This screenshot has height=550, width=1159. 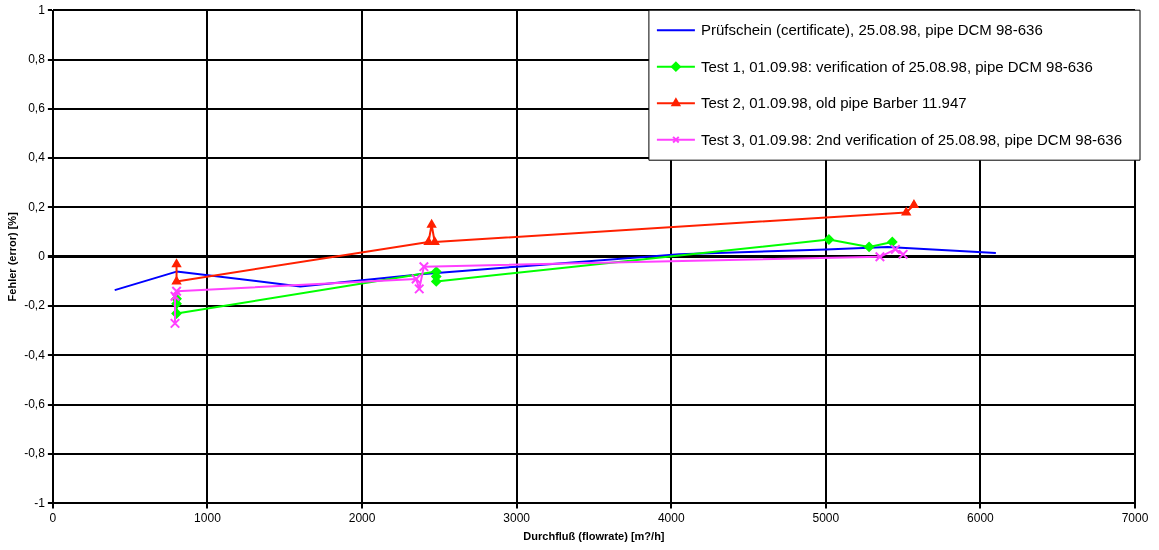 I want to click on y-axis-title: Fehler (error) [%], so click(x=11, y=256).